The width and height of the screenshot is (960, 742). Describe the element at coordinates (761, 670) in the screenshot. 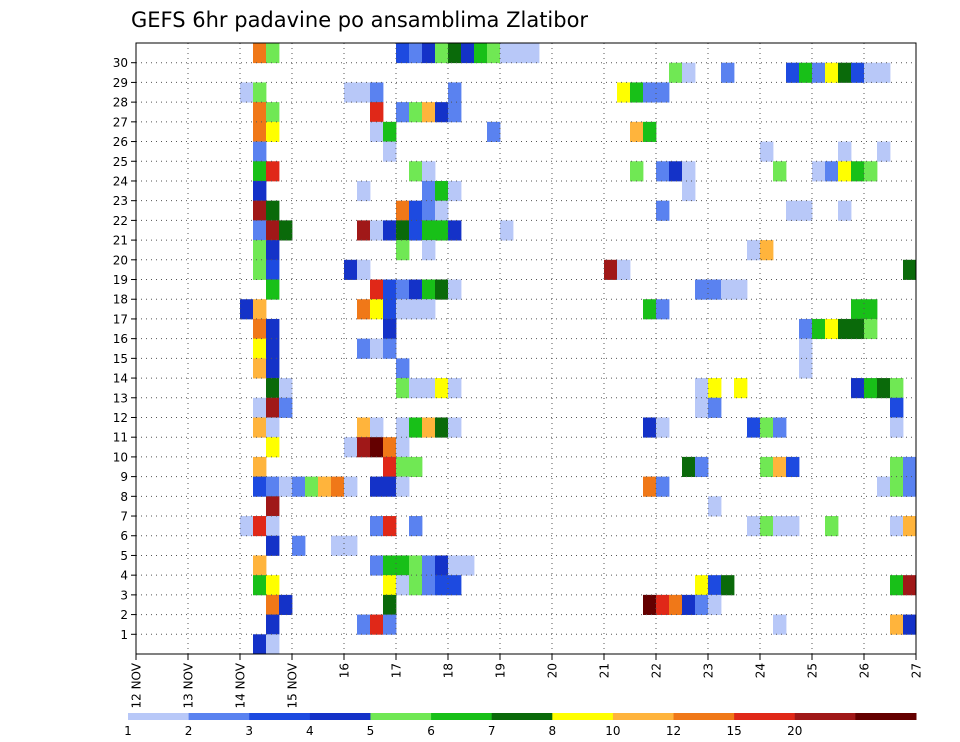

I see `x-tick-label: 24` at that location.